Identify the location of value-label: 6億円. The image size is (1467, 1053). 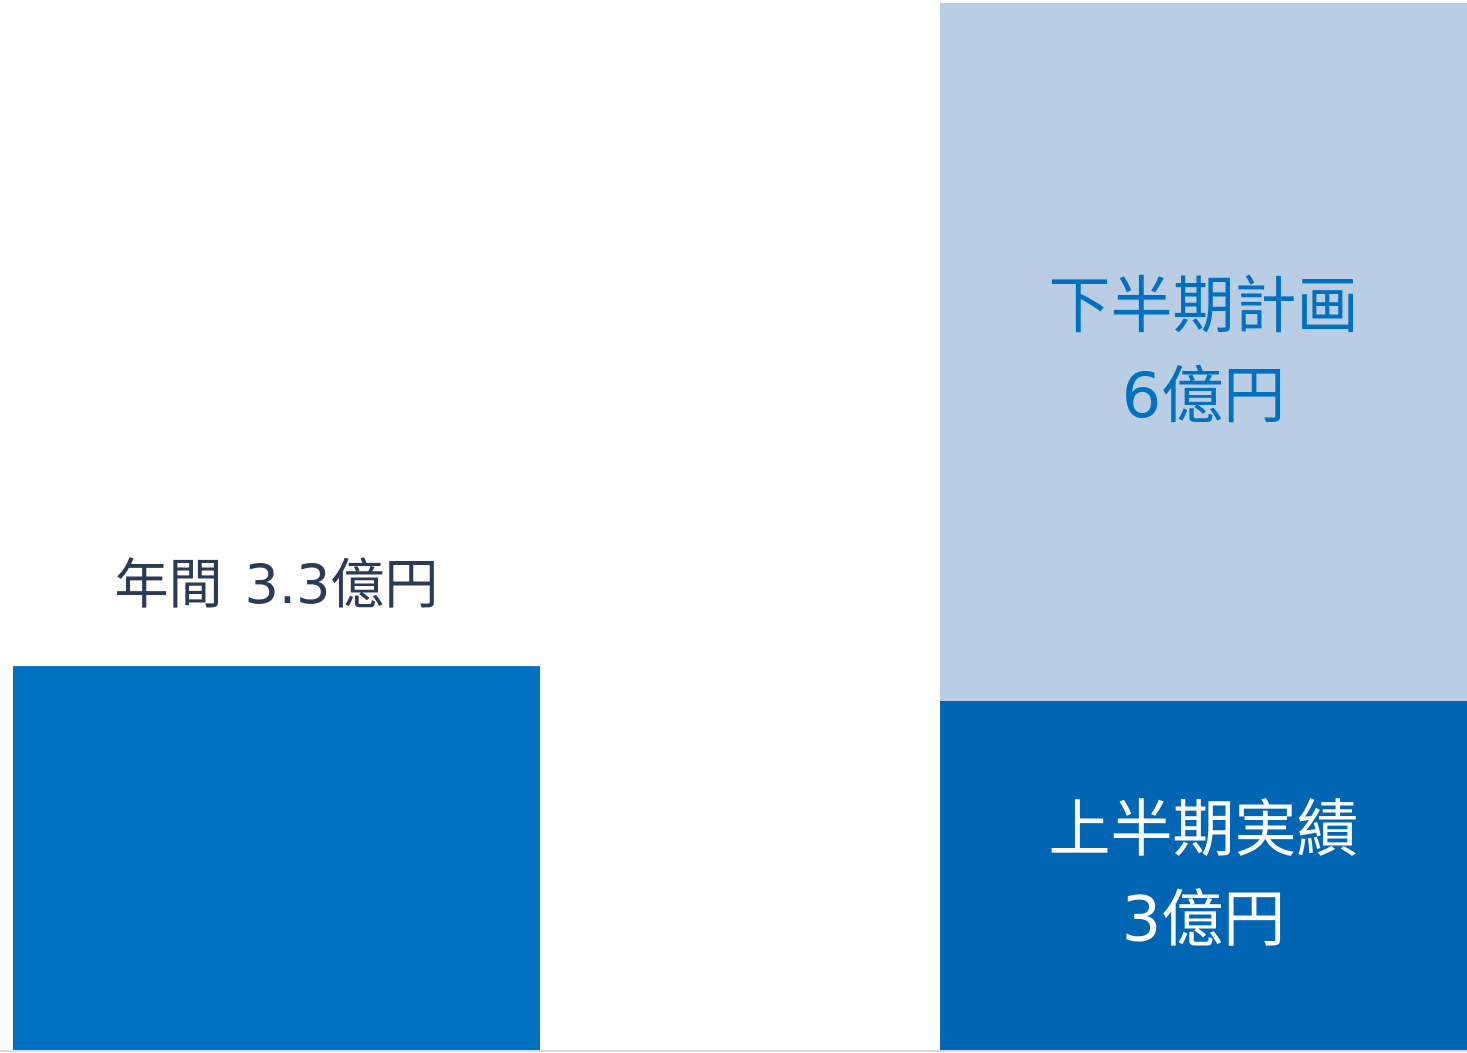
(1203, 395).